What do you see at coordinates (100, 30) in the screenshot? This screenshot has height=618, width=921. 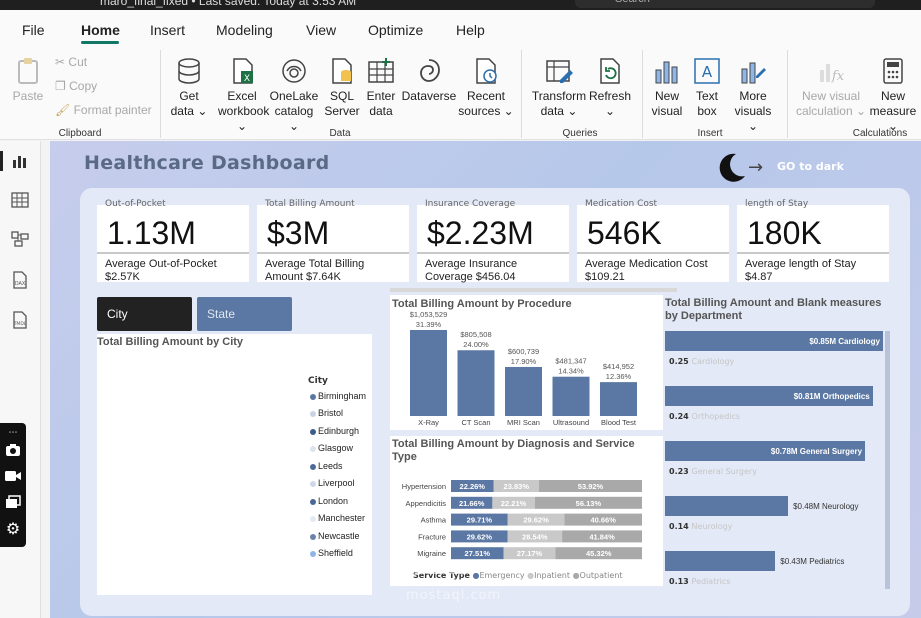 I see `tab-home: Home` at bounding box center [100, 30].